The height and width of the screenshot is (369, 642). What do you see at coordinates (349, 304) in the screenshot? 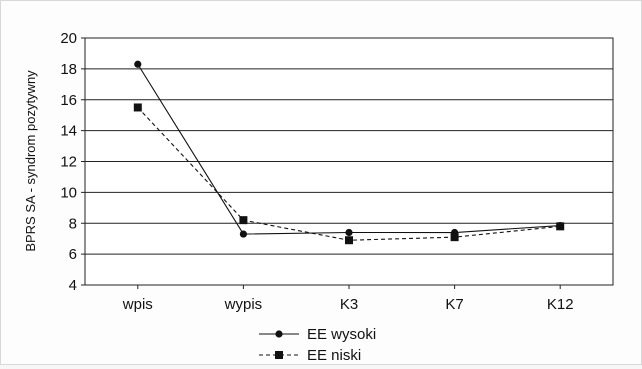
I see `x-tick-label: K3` at bounding box center [349, 304].